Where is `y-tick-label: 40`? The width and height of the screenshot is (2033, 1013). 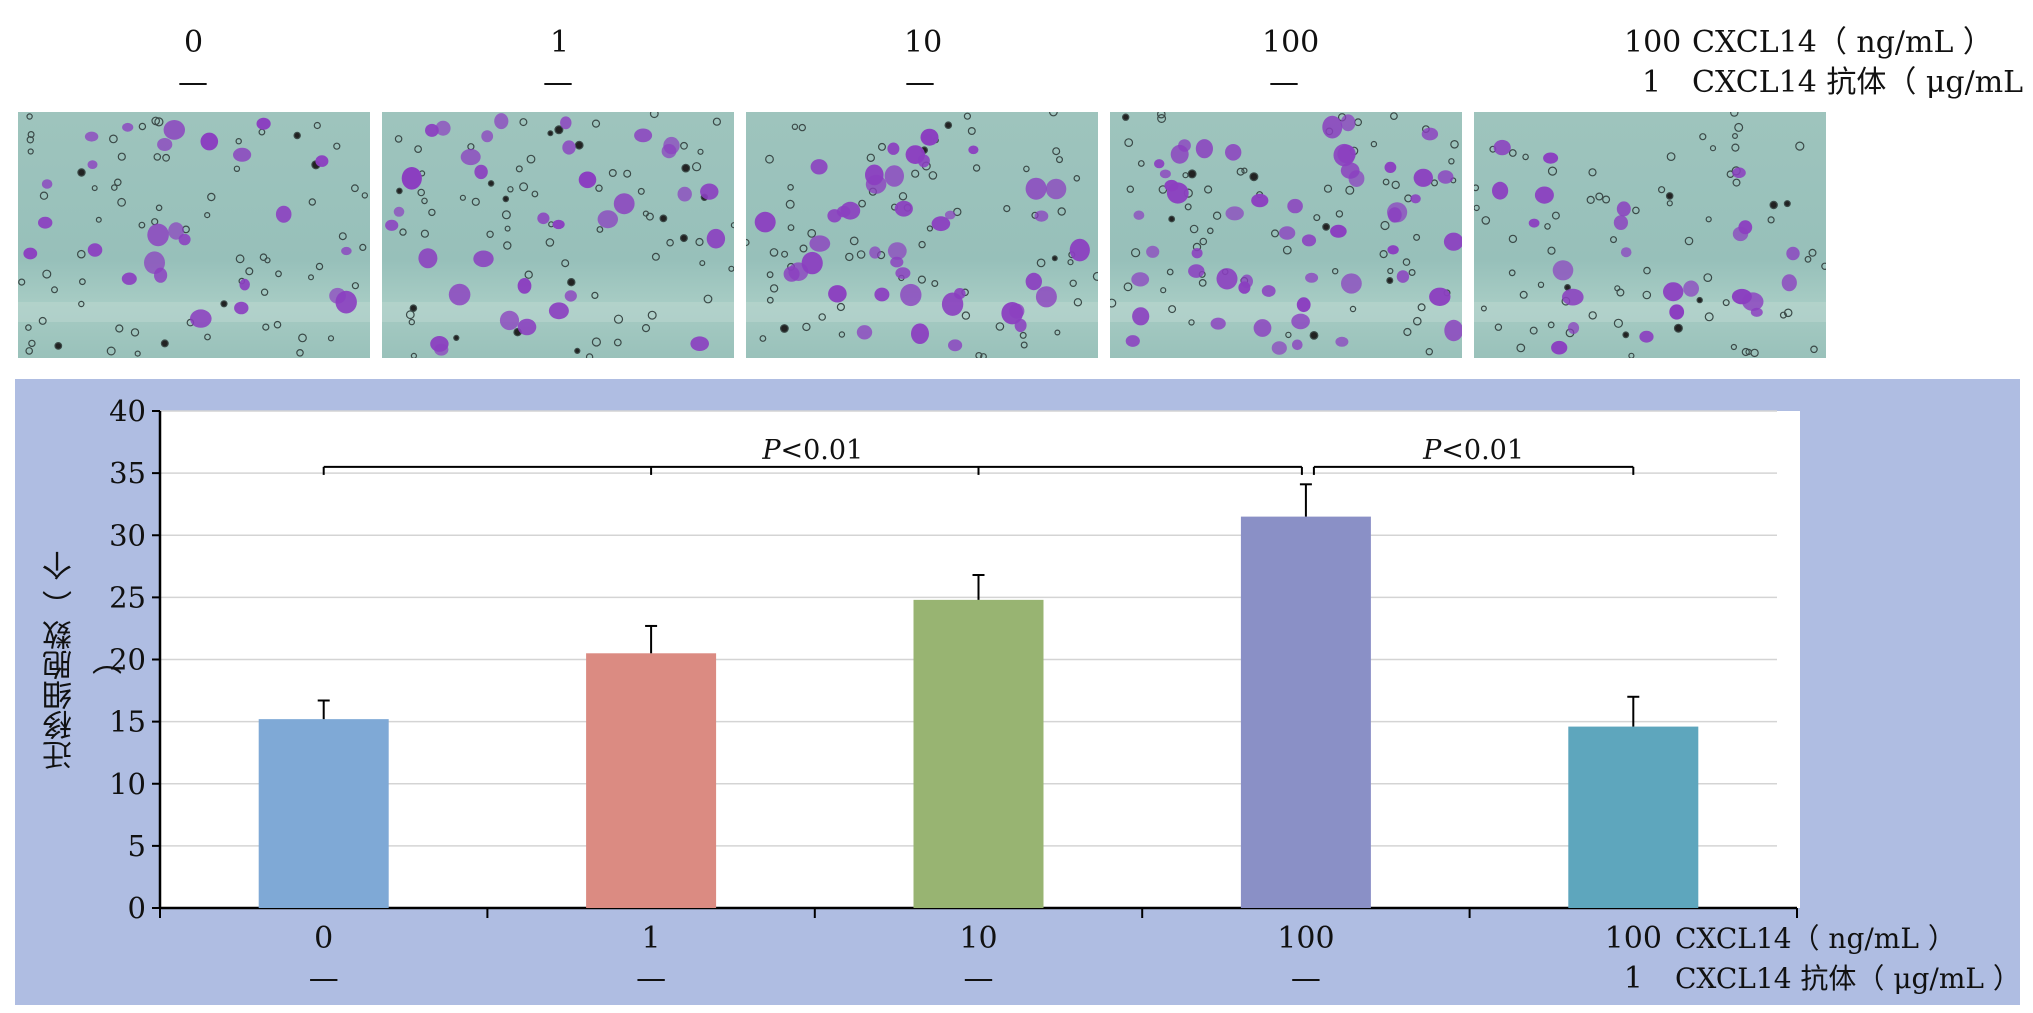
y-tick-label: 40 is located at coordinates (127, 411).